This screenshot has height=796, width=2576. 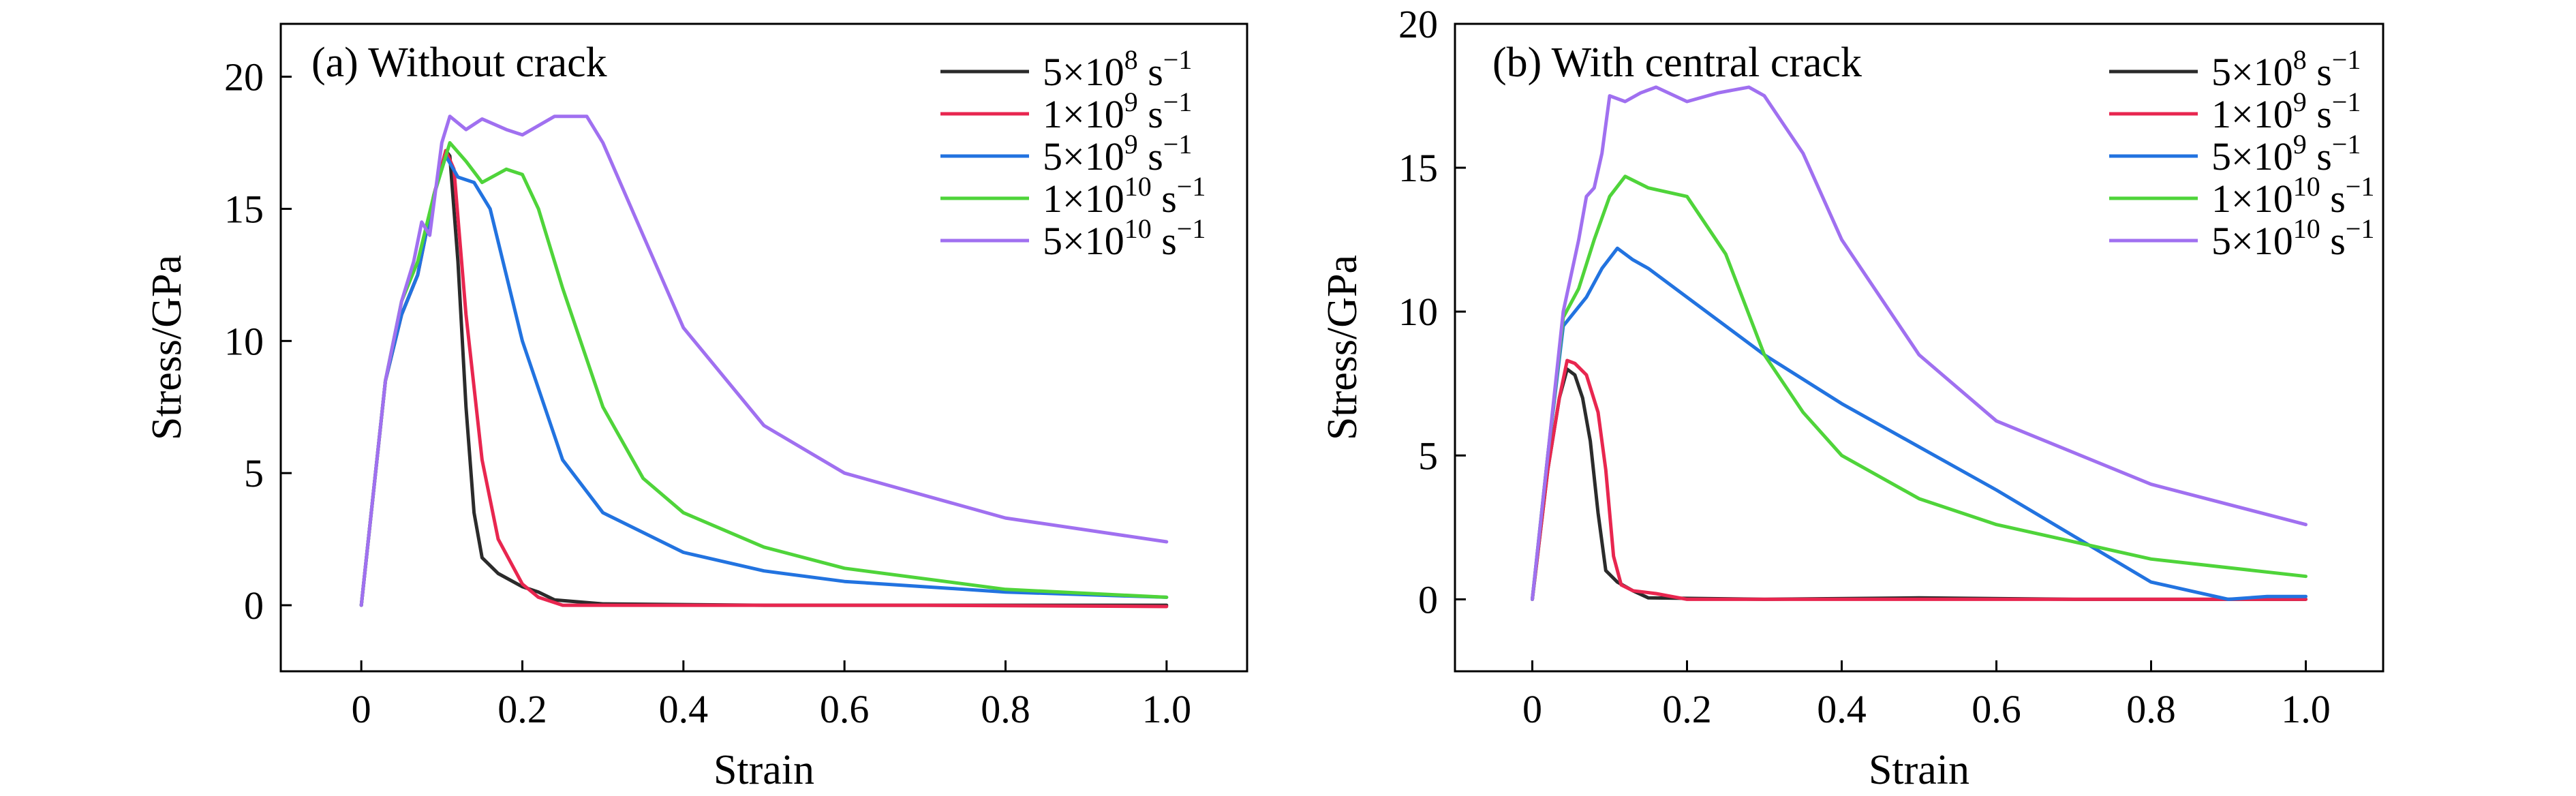 What do you see at coordinates (1677, 63) in the screenshot?
I see `panel-title: (b) With central crack` at bounding box center [1677, 63].